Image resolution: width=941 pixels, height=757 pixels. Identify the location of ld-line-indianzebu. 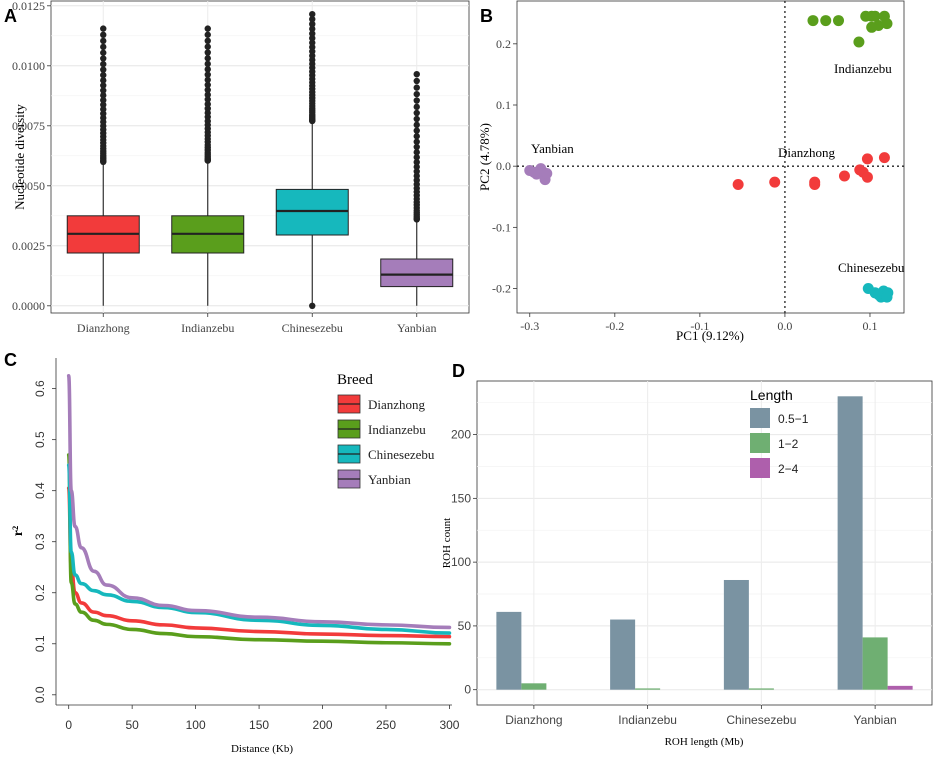
(259, 549).